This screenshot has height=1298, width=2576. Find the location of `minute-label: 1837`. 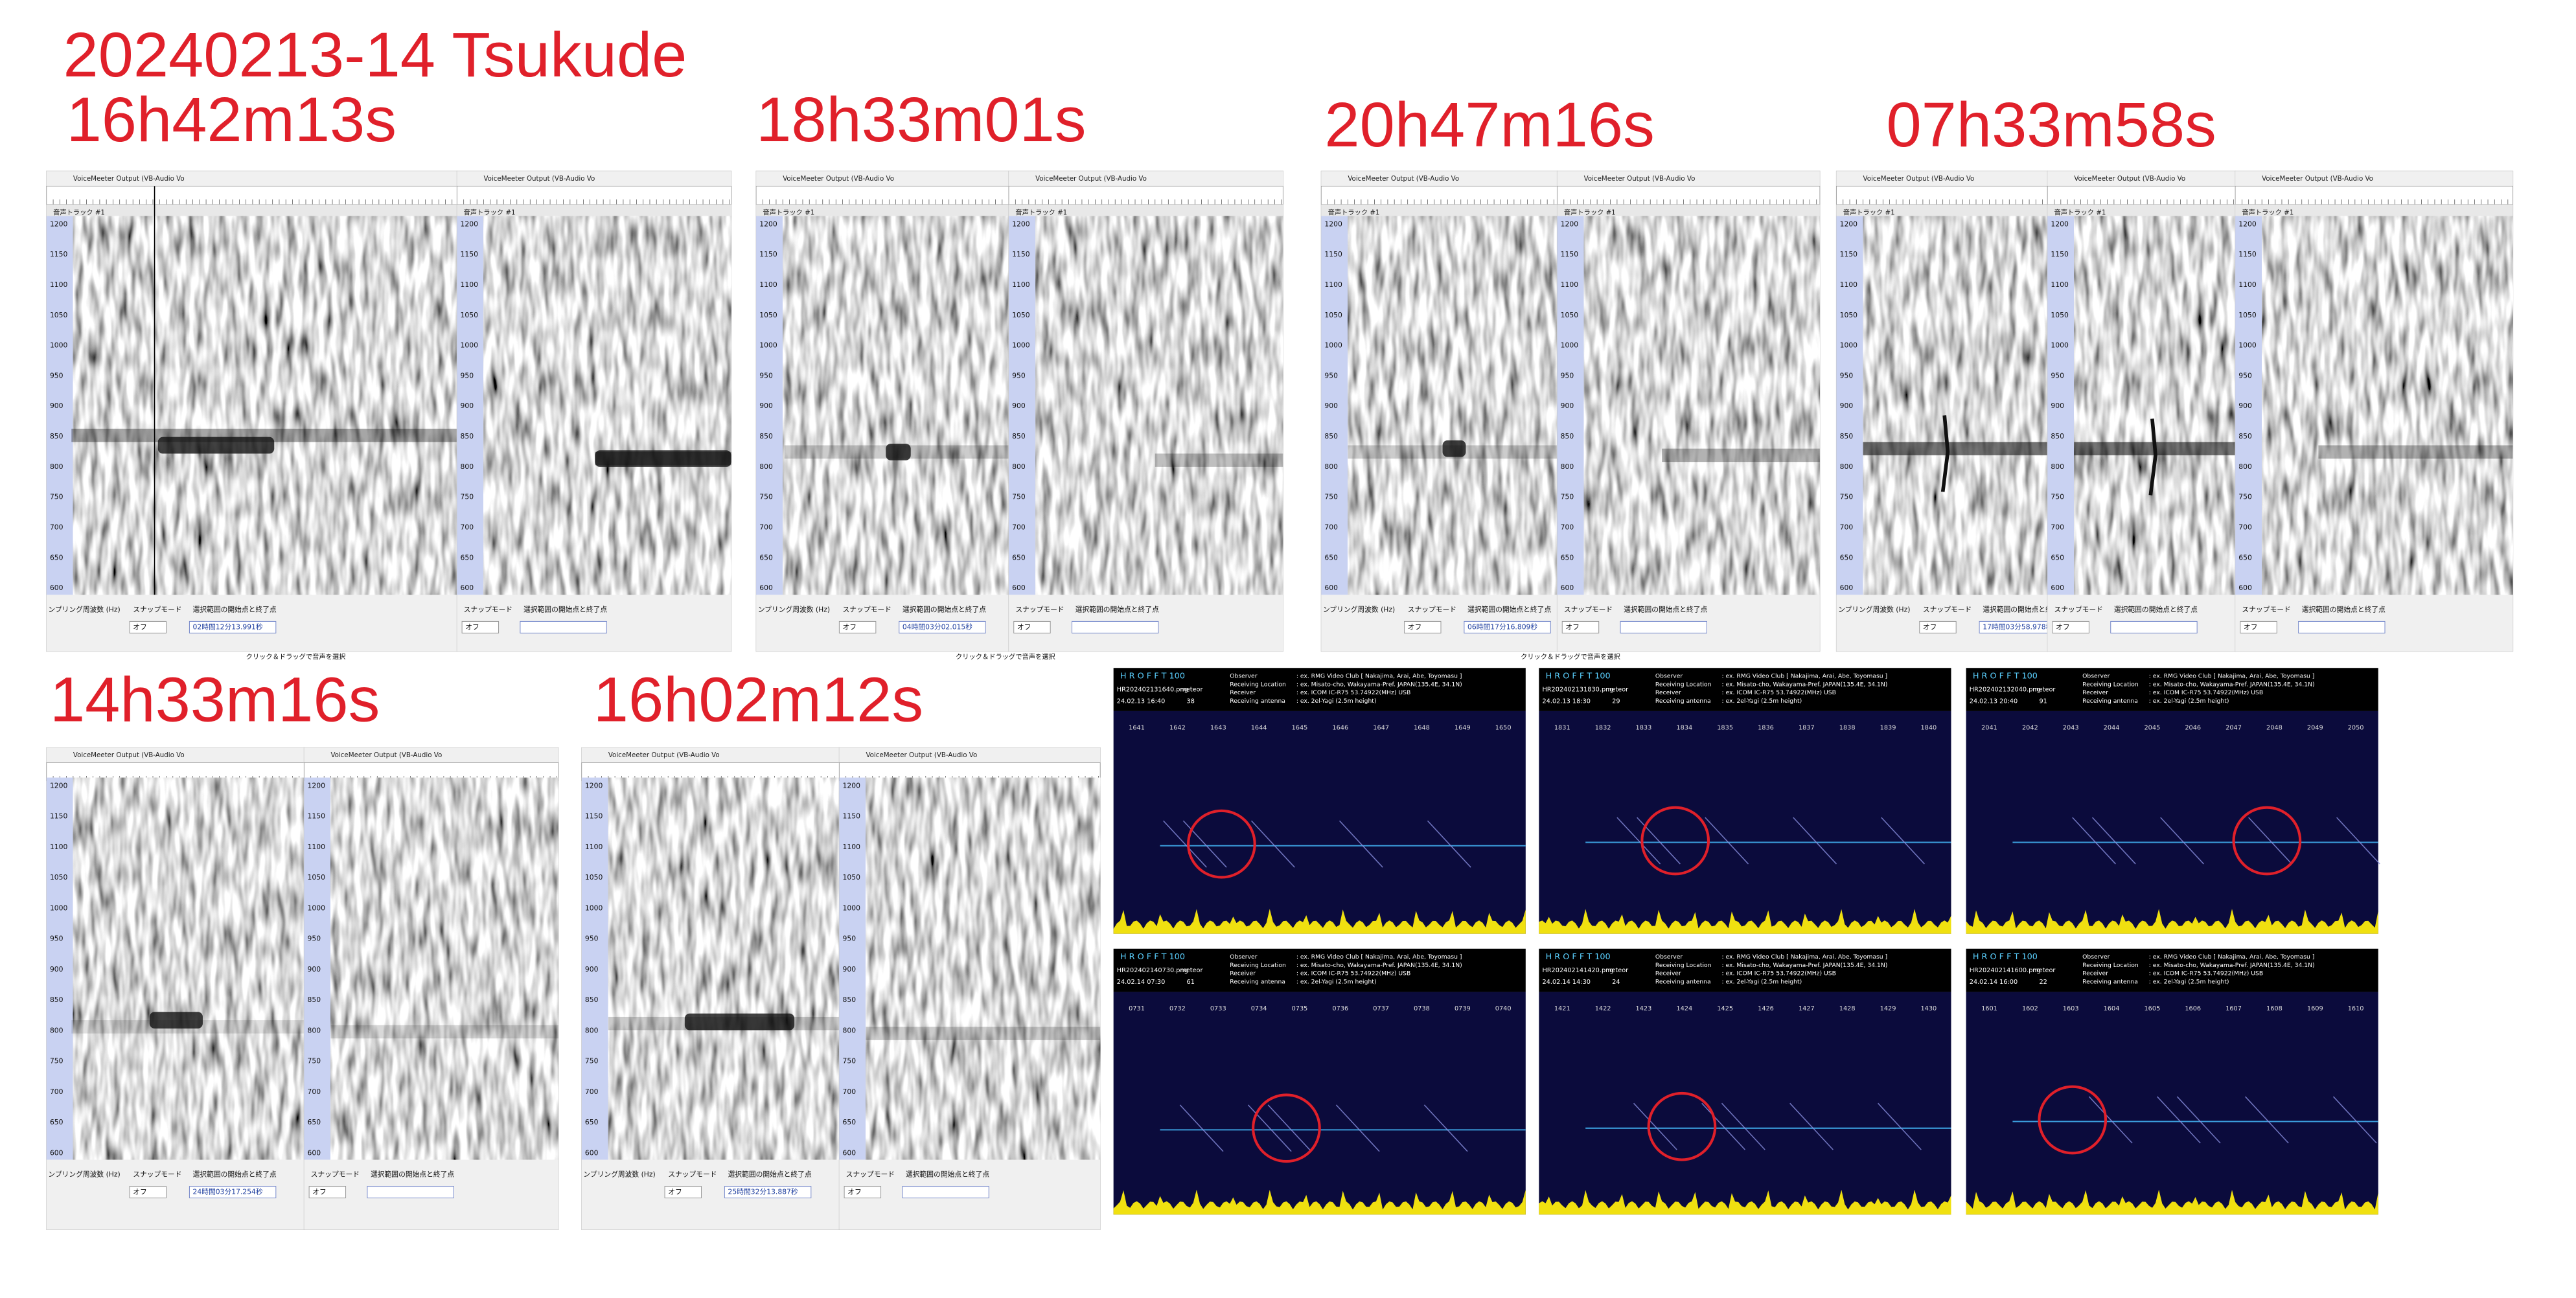

minute-label: 1837 is located at coordinates (1807, 728).